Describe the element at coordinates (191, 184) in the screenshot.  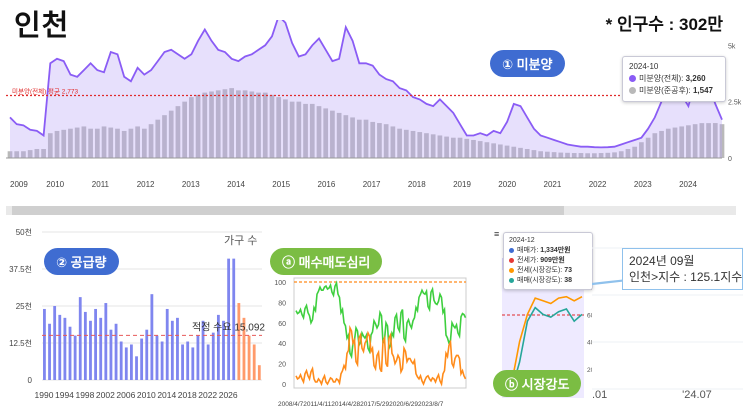
I see `unsold-x-tick: 2013` at that location.